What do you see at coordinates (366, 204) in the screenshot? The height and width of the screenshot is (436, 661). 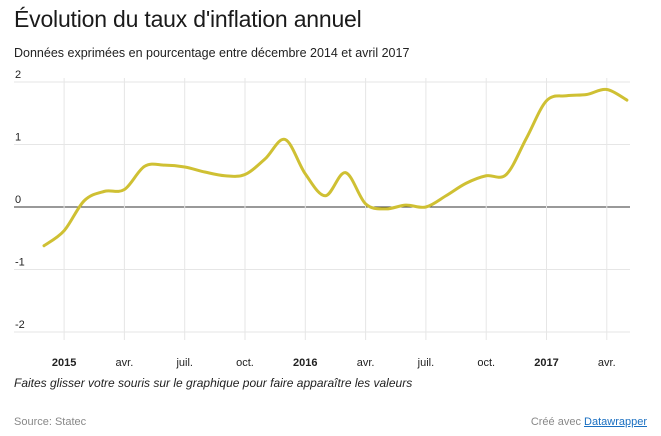 I see `data-point: 0.05` at bounding box center [366, 204].